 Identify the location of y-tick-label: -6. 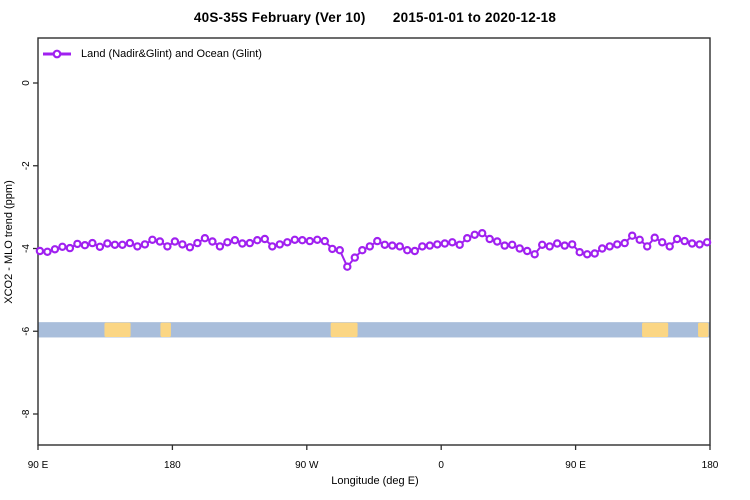
(26, 330).